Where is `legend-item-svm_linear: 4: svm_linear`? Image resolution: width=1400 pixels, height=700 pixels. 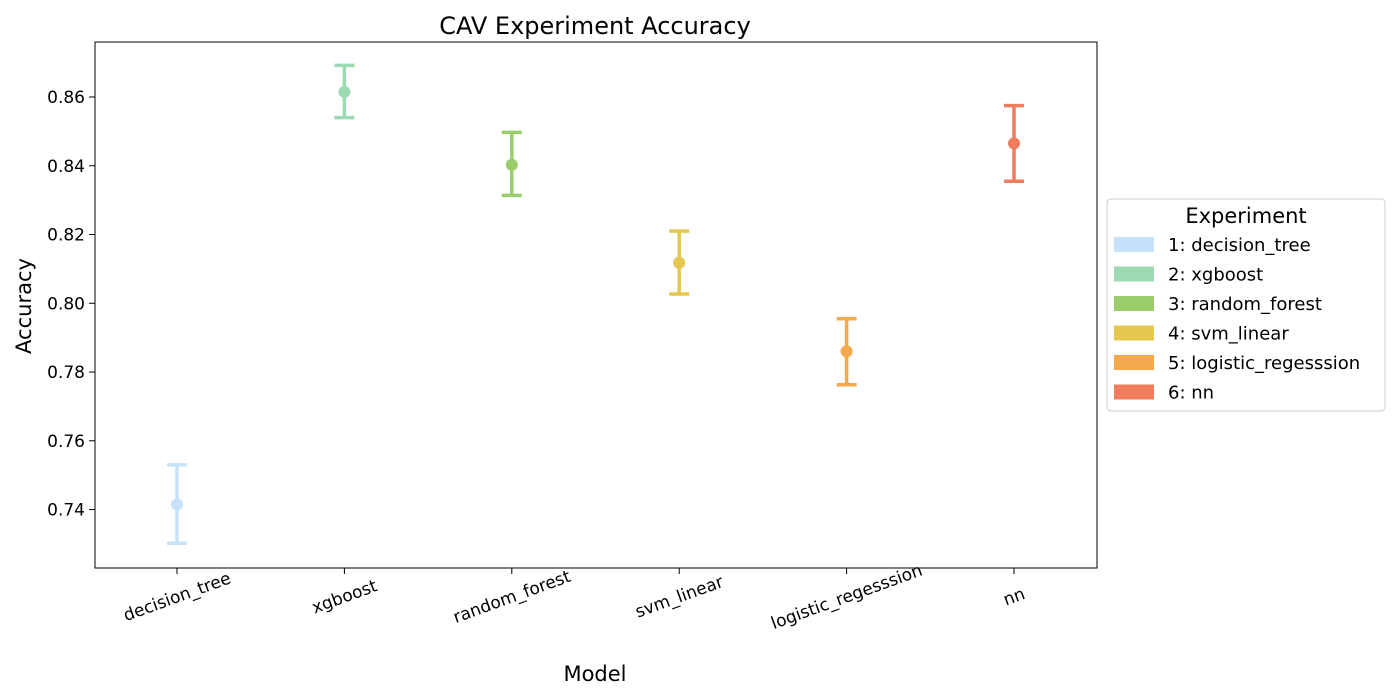 legend-item-svm_linear: 4: svm_linear is located at coordinates (1201, 334).